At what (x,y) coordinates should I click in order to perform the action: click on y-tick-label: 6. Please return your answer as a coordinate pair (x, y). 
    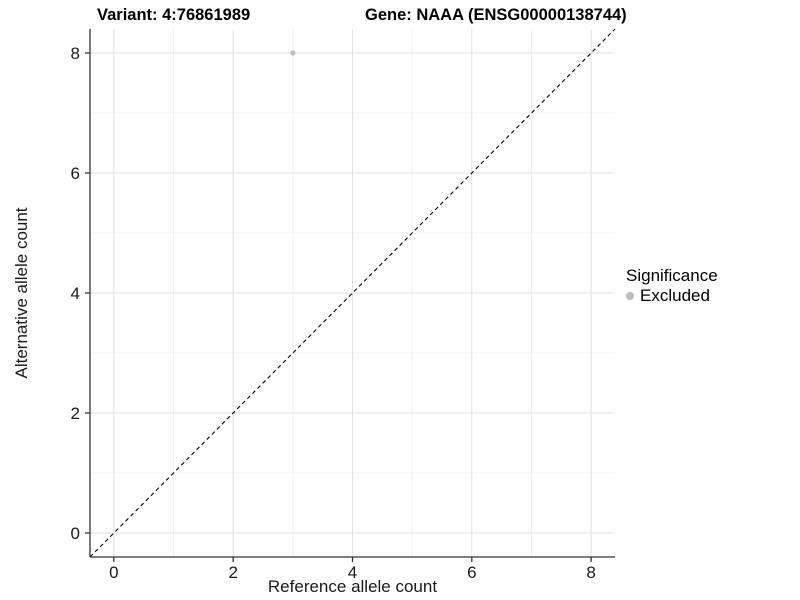
    Looking at the image, I should click on (75, 173).